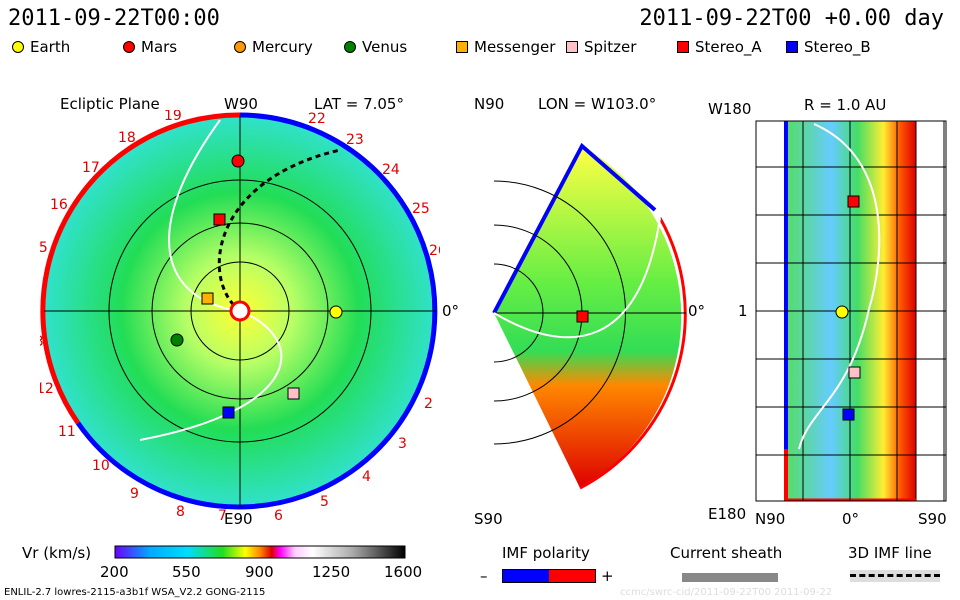 The width and height of the screenshot is (960, 600). Describe the element at coordinates (186, 572) in the screenshot. I see `colorbar-tick-550: 550` at that location.